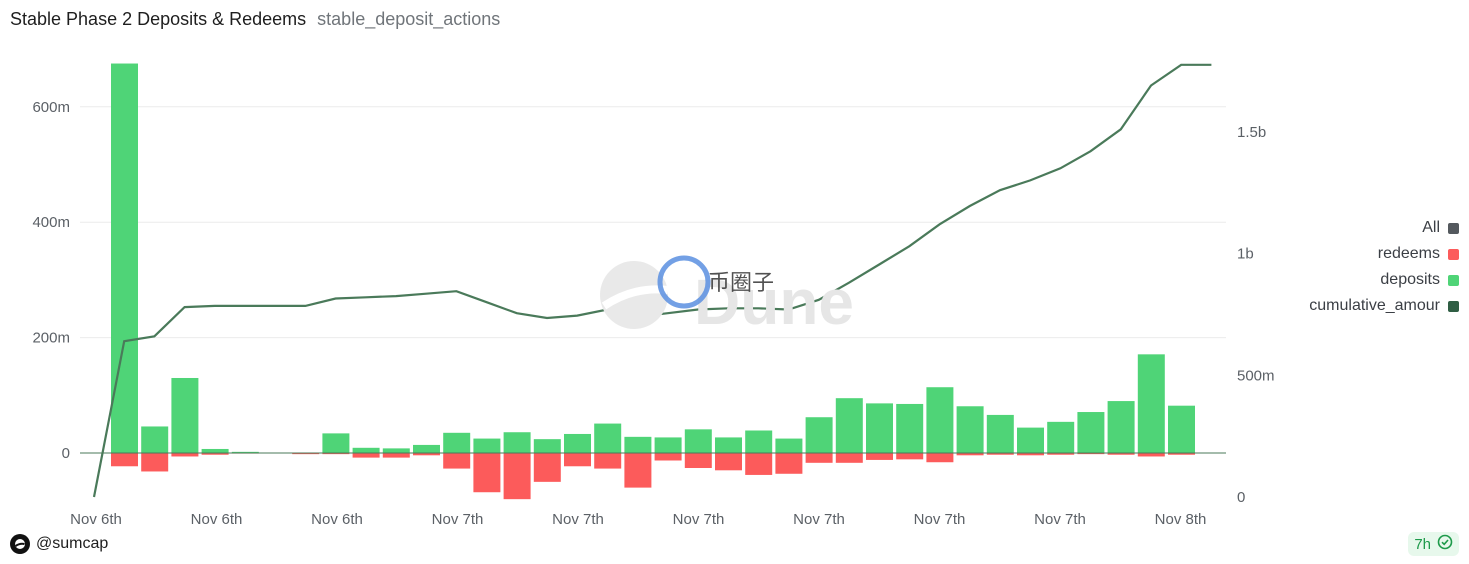 This screenshot has height=564, width=1469. Describe the element at coordinates (51, 338) in the screenshot. I see `left-tick-label: 200m` at that location.